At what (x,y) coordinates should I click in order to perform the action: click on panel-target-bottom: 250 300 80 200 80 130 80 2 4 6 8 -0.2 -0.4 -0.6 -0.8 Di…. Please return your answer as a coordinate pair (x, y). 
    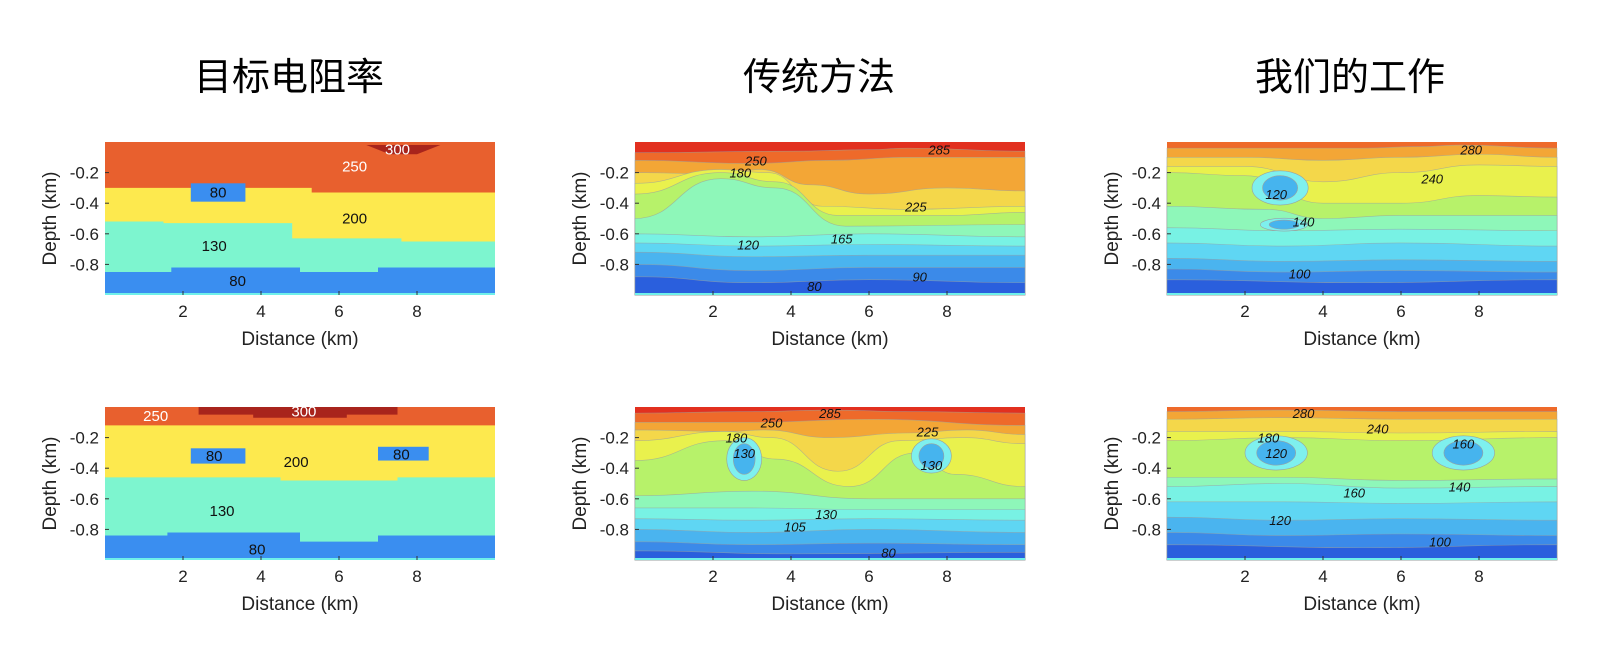
    Looking at the image, I should click on (267, 509).